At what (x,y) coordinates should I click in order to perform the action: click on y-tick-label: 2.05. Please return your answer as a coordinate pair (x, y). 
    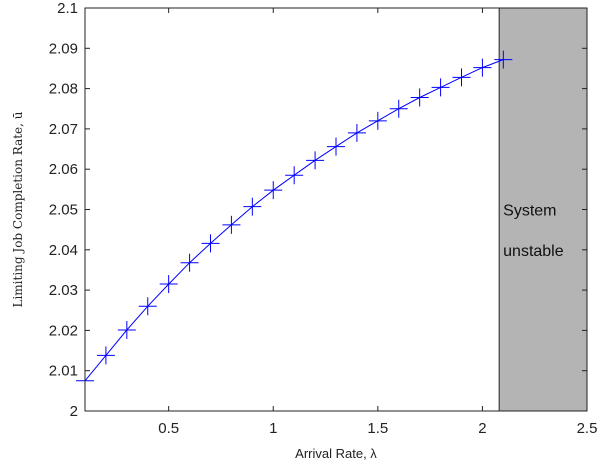
    Looking at the image, I should click on (63, 210).